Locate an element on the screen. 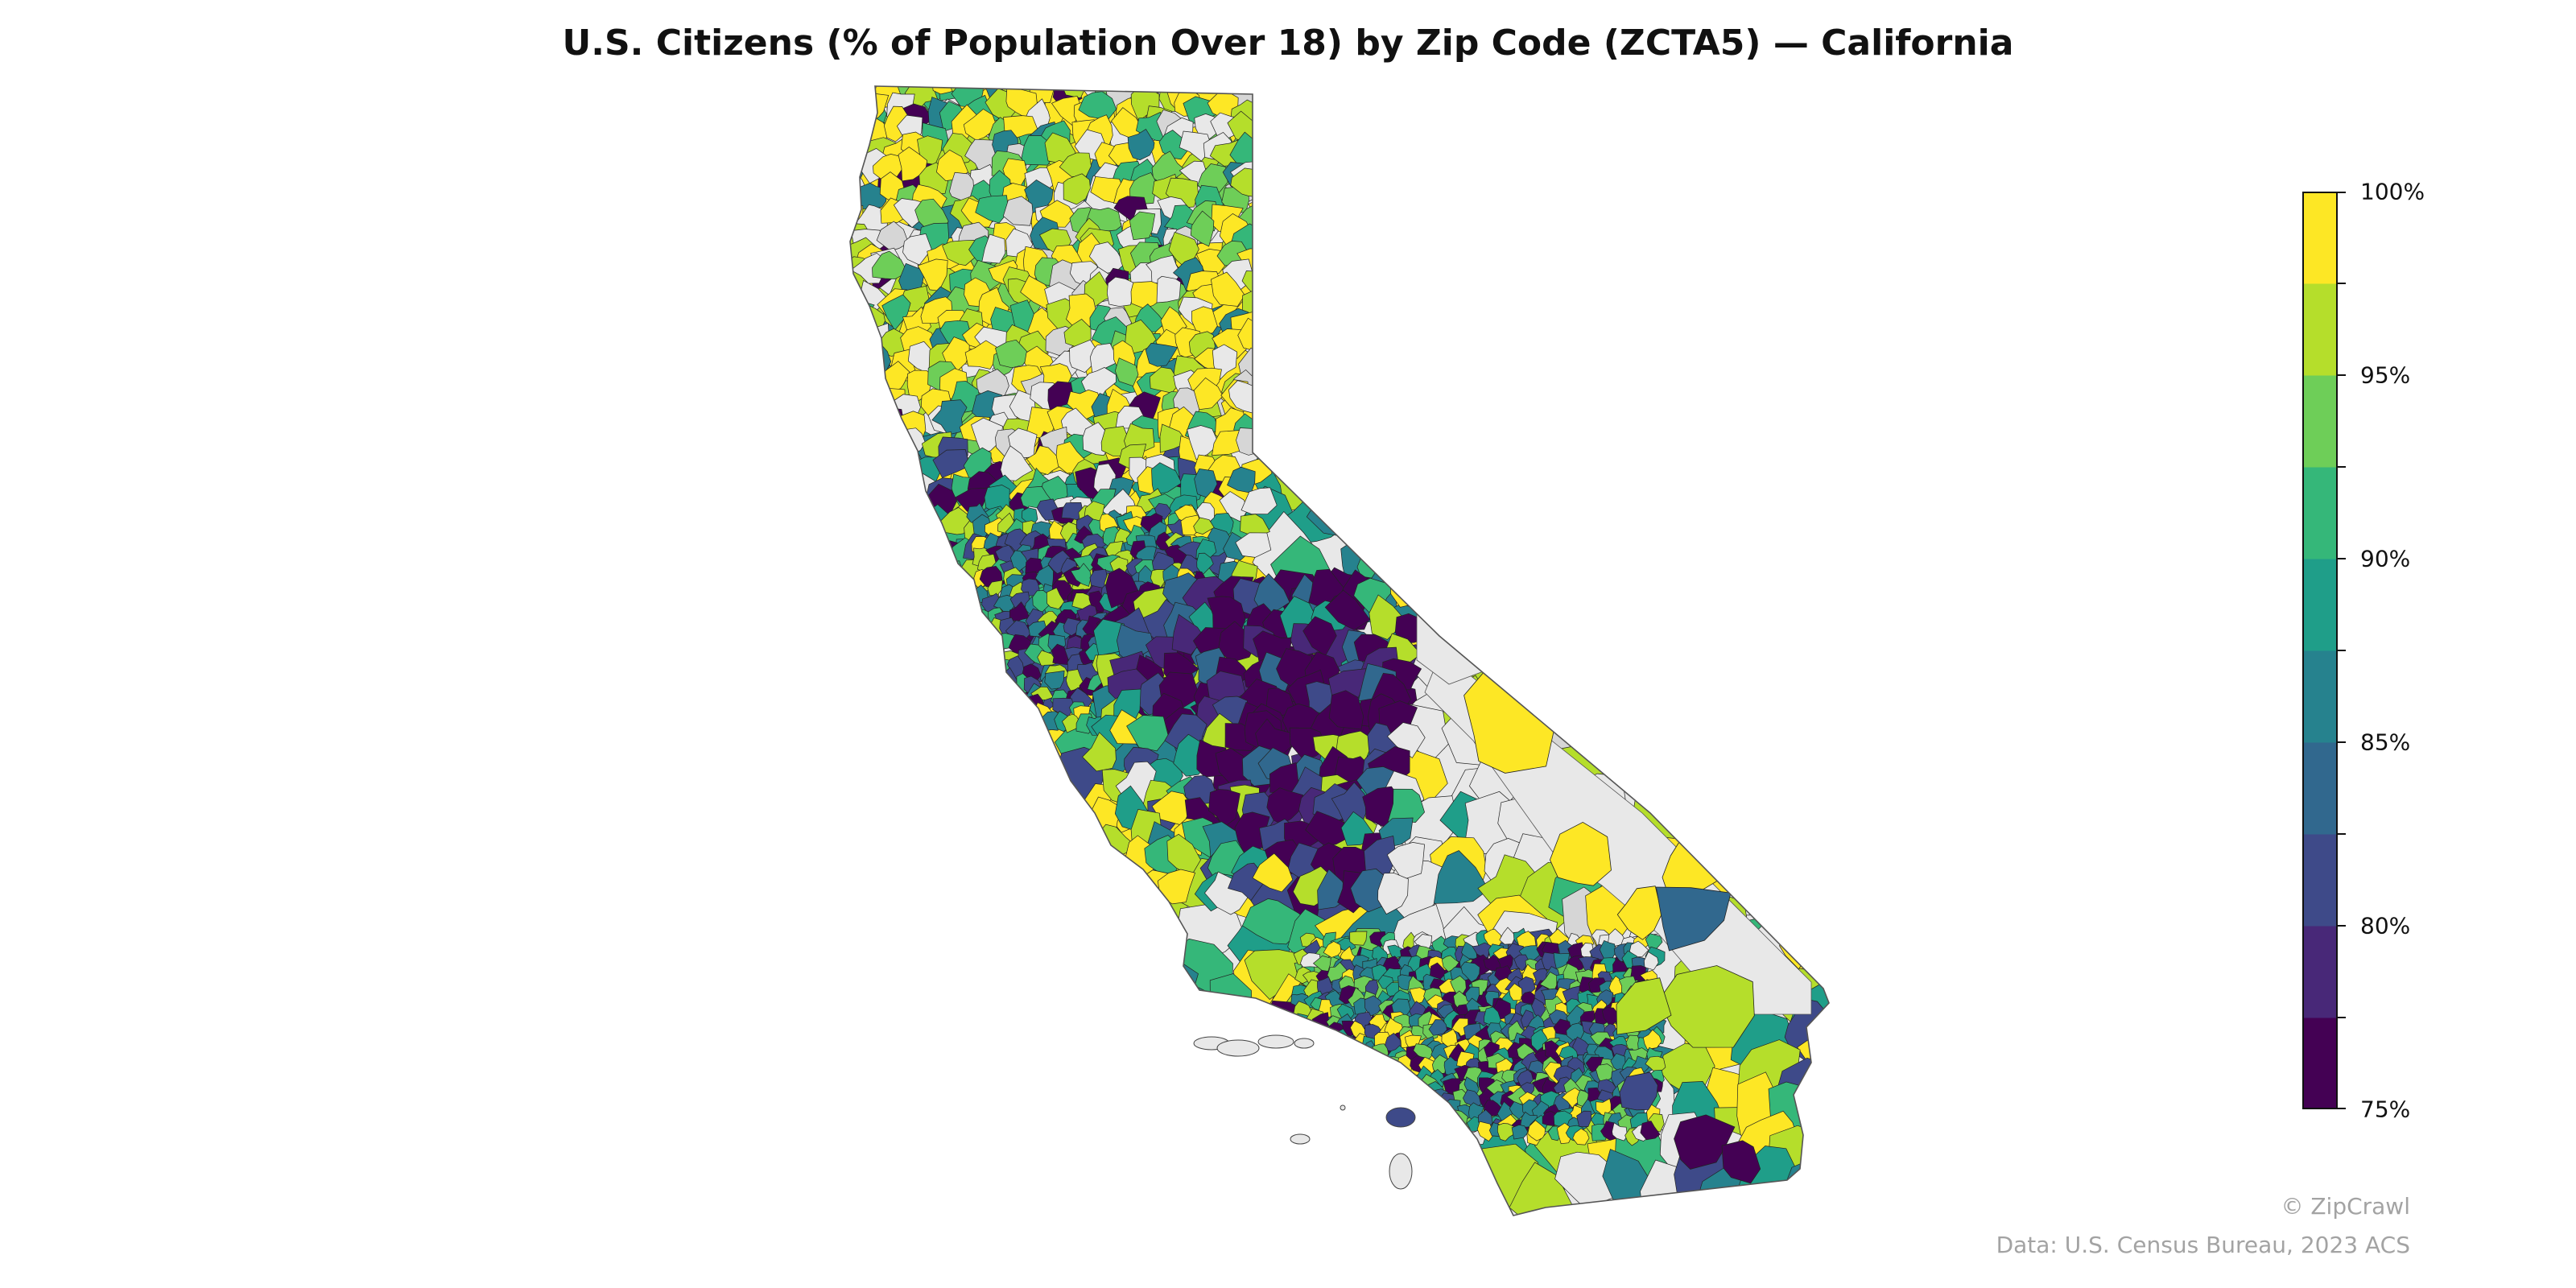 Image resolution: width=2576 pixels, height=1288 pixels. colorbar-tick-label: 85% is located at coordinates (2385, 742).